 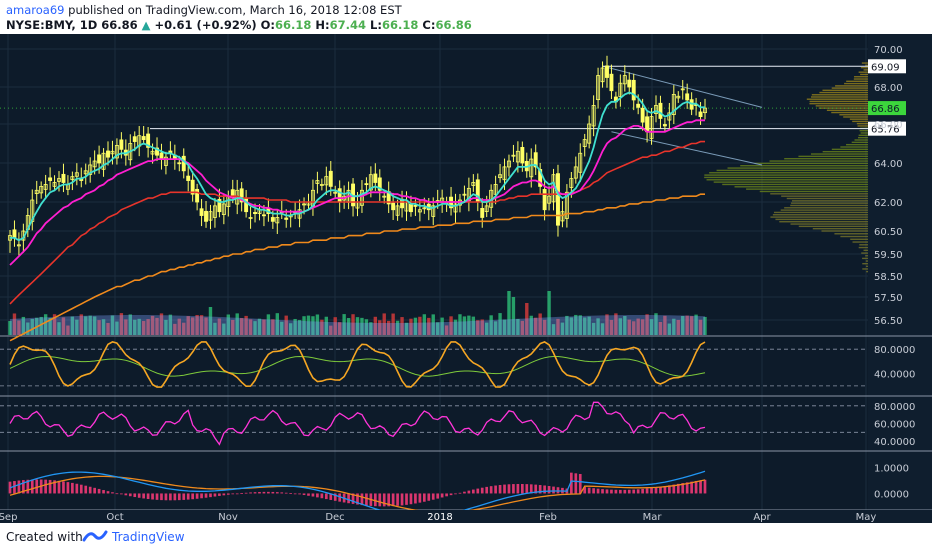 What do you see at coordinates (888, 277) in the screenshot?
I see `price-tick-label: 58.50` at bounding box center [888, 277].